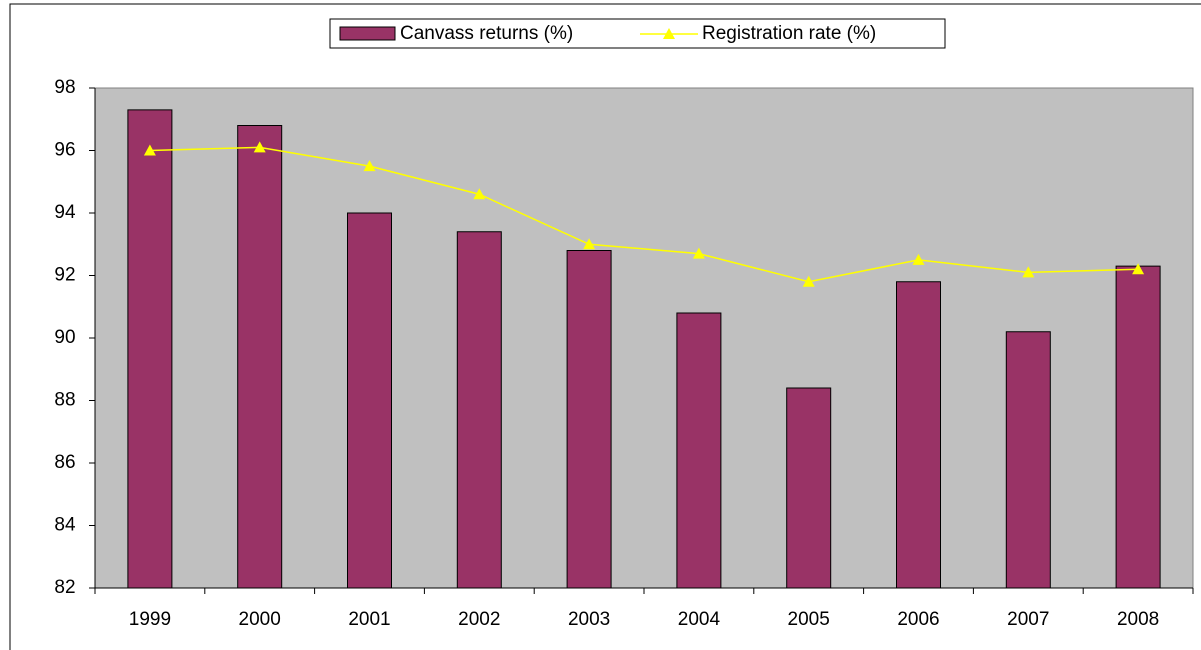  What do you see at coordinates (64, 337) in the screenshot?
I see `y-tick-label: 90` at bounding box center [64, 337].